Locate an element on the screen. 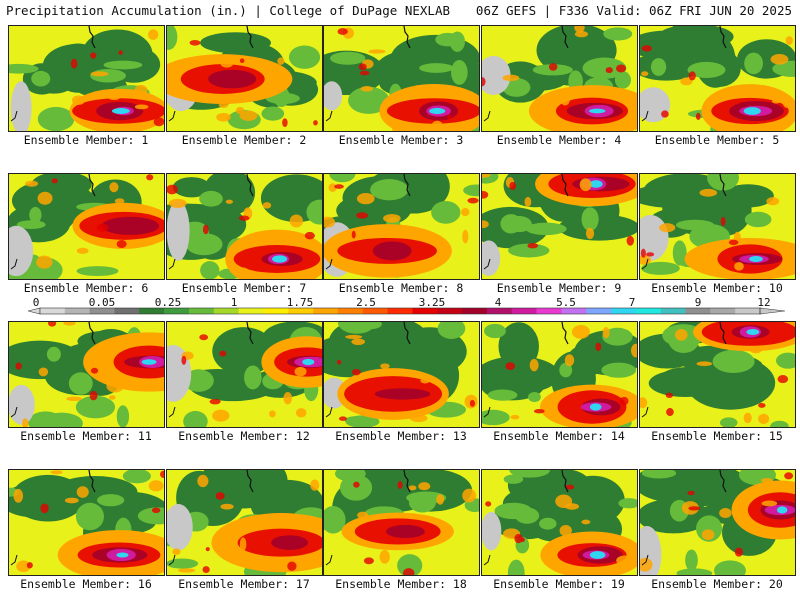 The image size is (800, 600). member-label-2: Ensemble Member: 2 is located at coordinates (244, 140).